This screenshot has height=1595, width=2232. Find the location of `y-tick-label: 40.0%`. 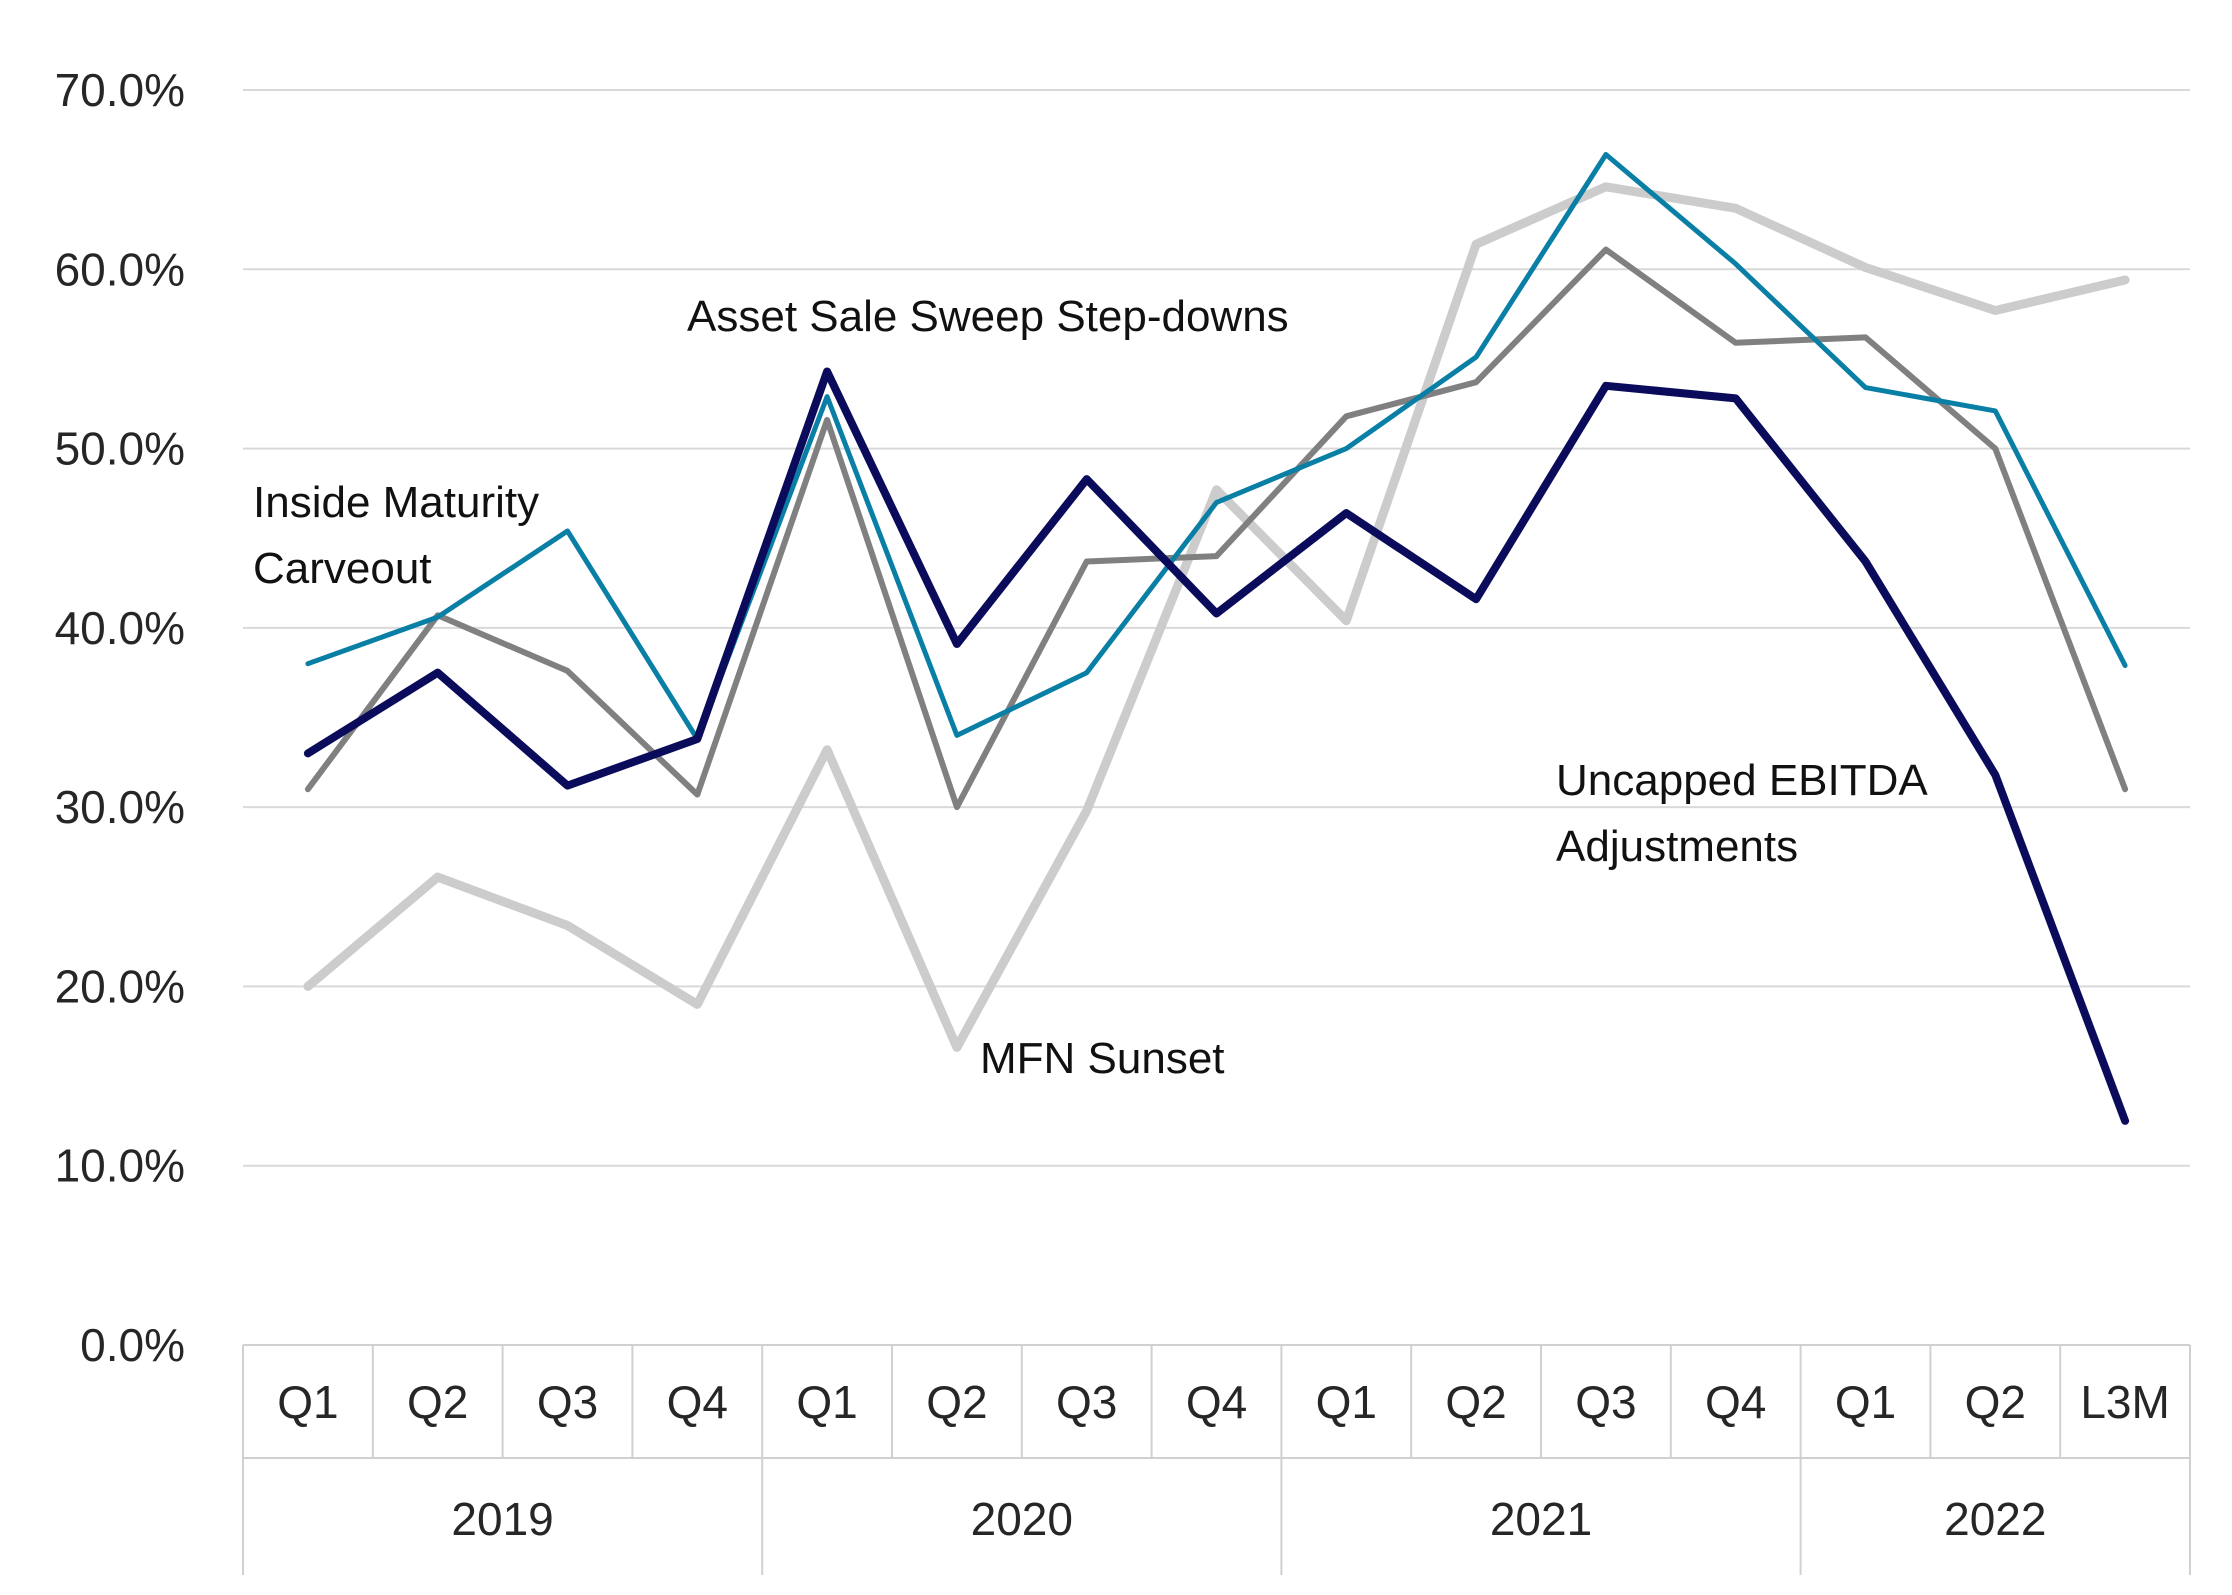

y-tick-label: 40.0% is located at coordinates (120, 628).